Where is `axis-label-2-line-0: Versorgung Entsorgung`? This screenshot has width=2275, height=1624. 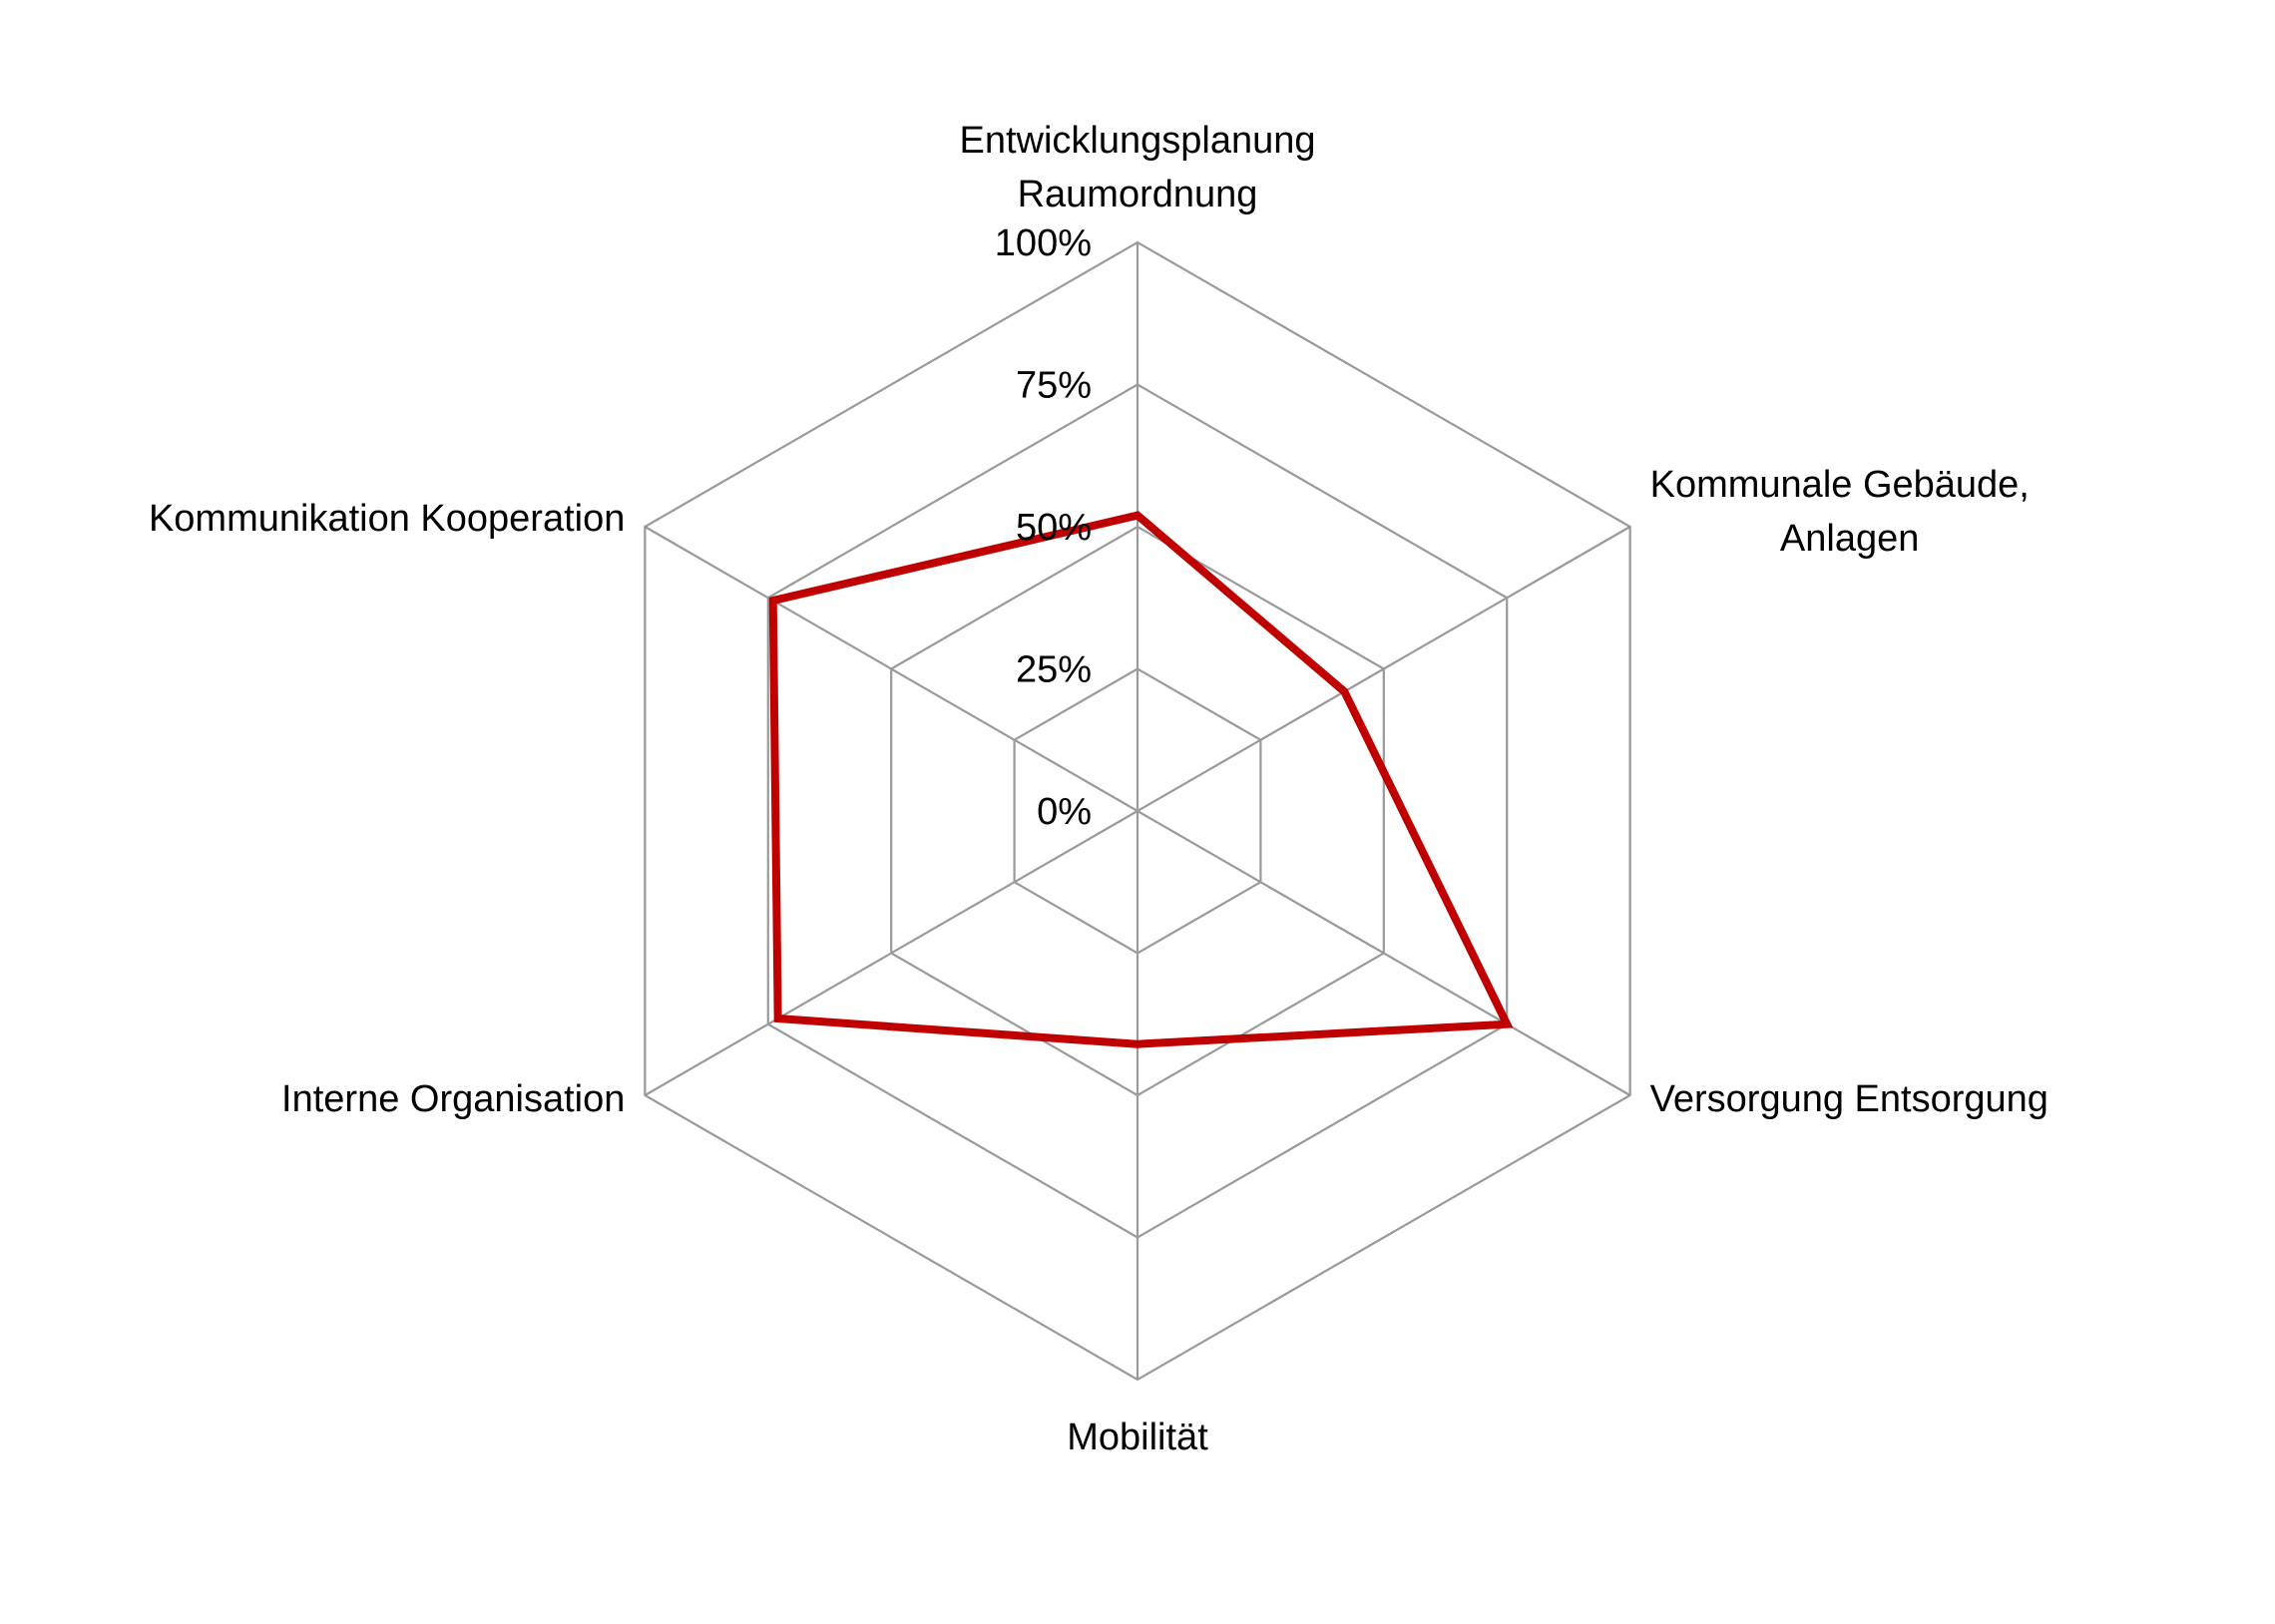 axis-label-2-line-0: Versorgung Entsorgung is located at coordinates (1849, 1099).